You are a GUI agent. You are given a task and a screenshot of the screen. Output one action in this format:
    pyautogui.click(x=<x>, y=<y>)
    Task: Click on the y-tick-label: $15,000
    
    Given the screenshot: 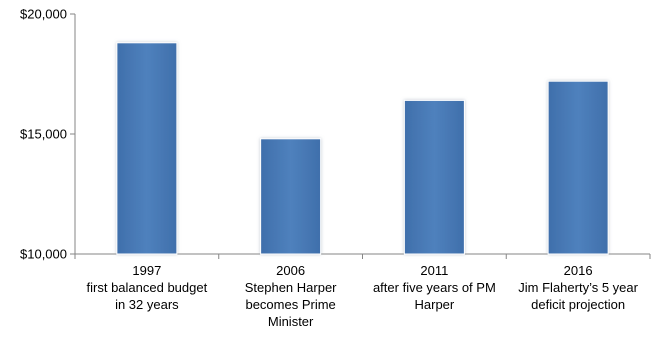 What is the action you would take?
    pyautogui.click(x=43, y=134)
    